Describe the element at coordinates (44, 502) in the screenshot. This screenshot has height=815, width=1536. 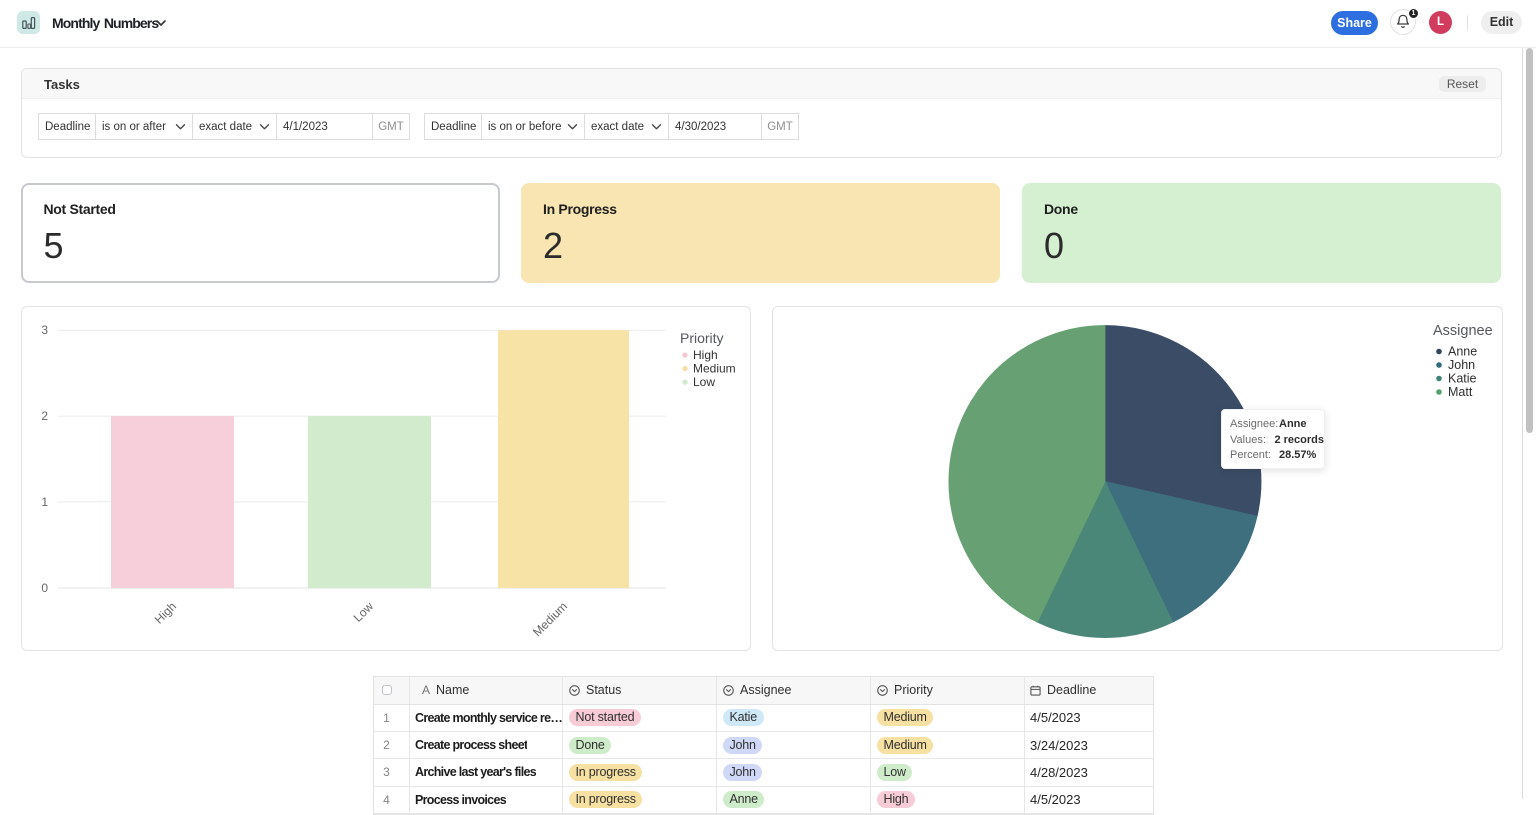
I see `svg-text: 1` at that location.